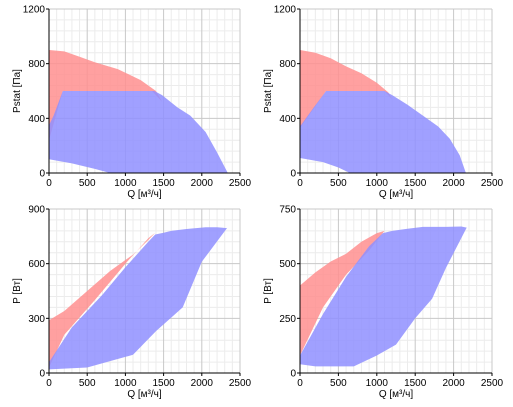 The image size is (513, 407). I want to click on y-tick-label: 500, so click(287, 264).